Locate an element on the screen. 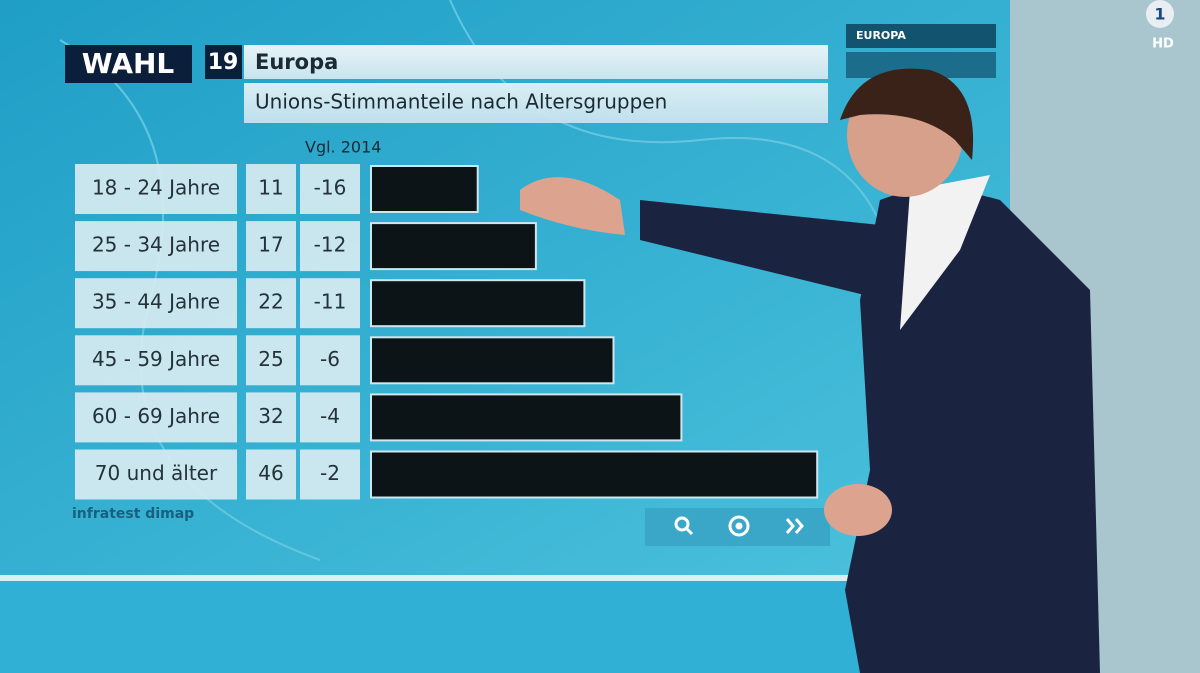 The width and height of the screenshot is (1200, 673). center-button is located at coordinates (739, 526).